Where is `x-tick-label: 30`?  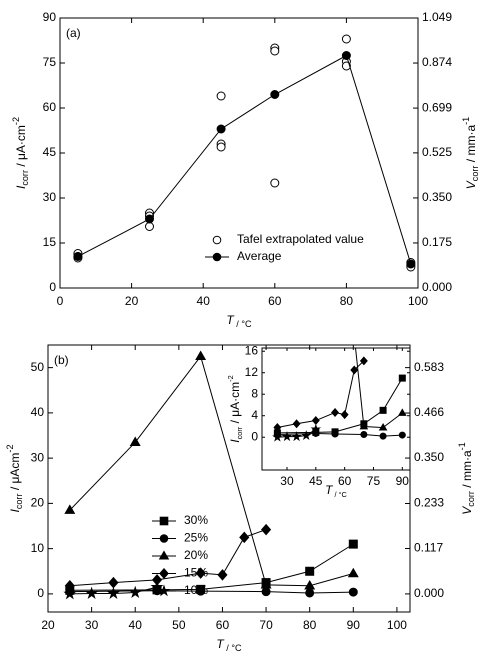 x-tick-label: 30 is located at coordinates (287, 481).